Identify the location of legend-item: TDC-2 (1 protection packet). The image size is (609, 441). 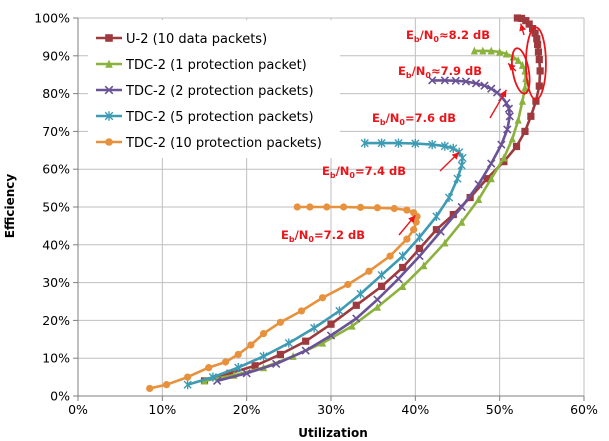
(201, 65).